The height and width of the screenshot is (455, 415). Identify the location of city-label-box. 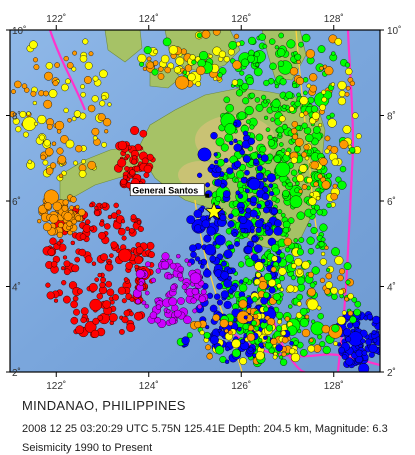
(167, 190).